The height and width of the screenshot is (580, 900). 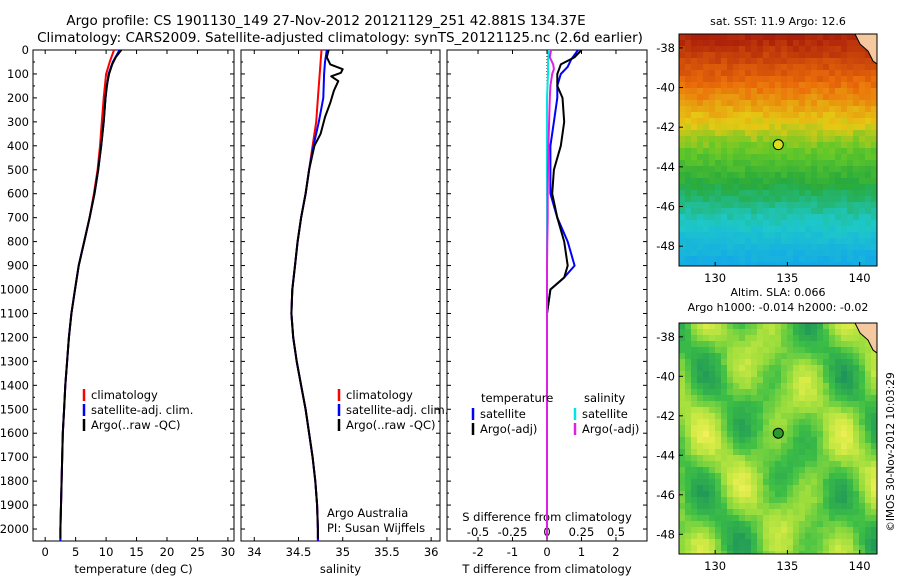 What do you see at coordinates (546, 569) in the screenshot?
I see `x-axis-label: T difference from climatology` at bounding box center [546, 569].